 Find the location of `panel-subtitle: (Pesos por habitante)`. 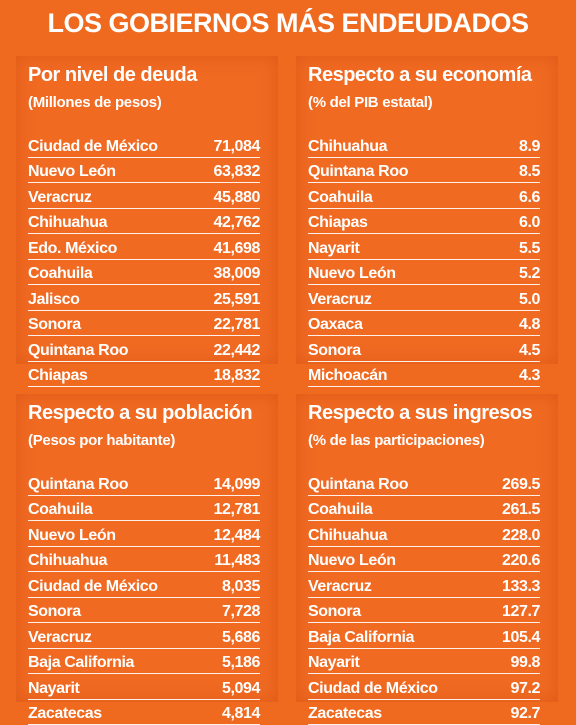

panel-subtitle: (Pesos por habitante) is located at coordinates (102, 440).